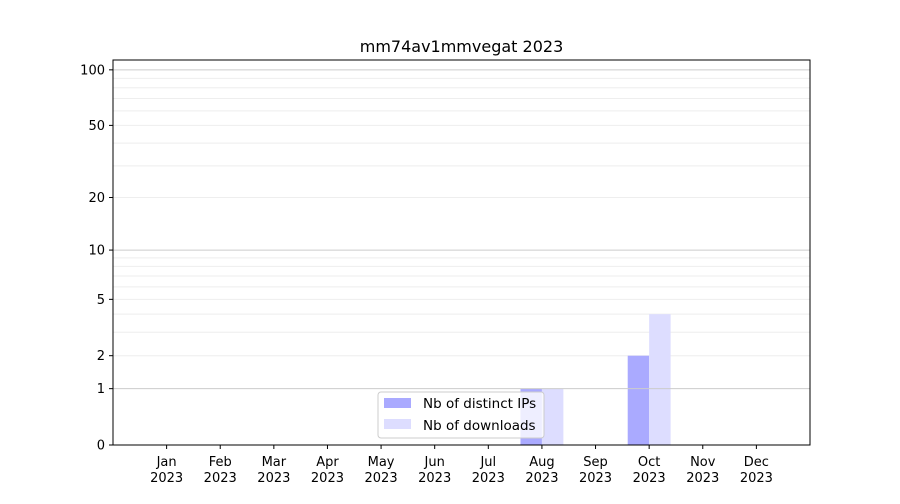 The height and width of the screenshot is (504, 900). Describe the element at coordinates (756, 462) in the screenshot. I see `x-tick-label: Dec` at that location.